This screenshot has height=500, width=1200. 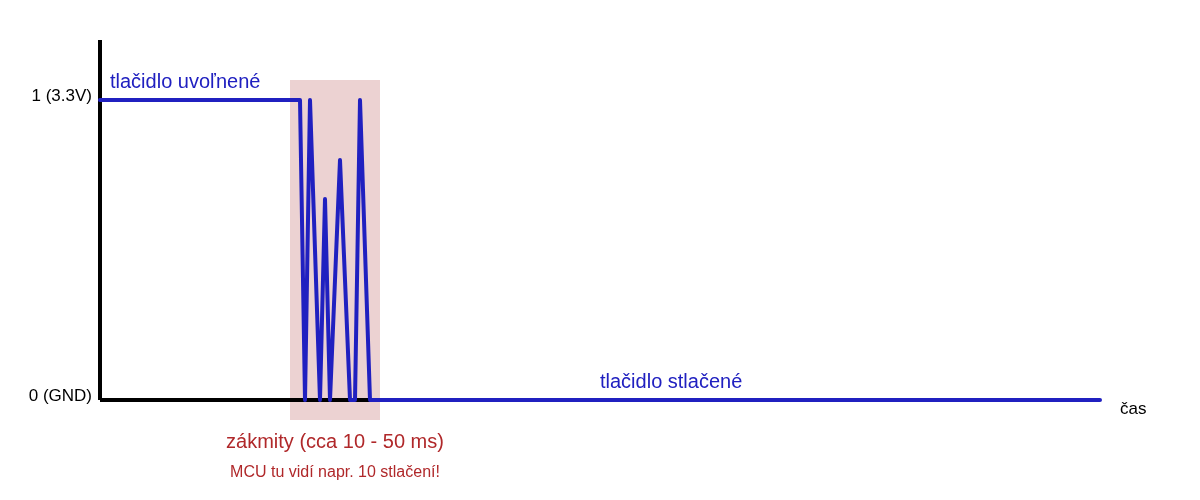 What do you see at coordinates (1133, 408) in the screenshot?
I see `x-axis-title: čas` at bounding box center [1133, 408].